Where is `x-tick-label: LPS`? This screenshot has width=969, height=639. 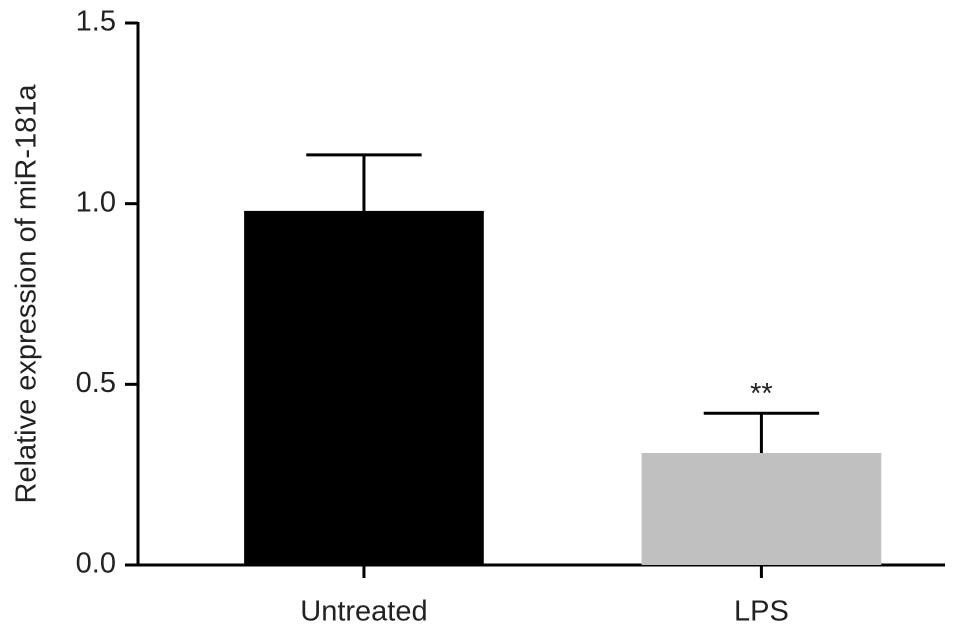 x-tick-label: LPS is located at coordinates (761, 612).